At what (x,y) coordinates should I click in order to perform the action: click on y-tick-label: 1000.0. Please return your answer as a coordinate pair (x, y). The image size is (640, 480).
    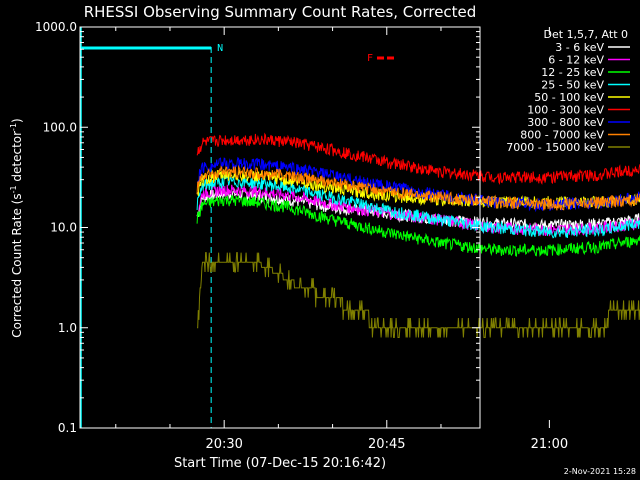
    Looking at the image, I should click on (56, 27).